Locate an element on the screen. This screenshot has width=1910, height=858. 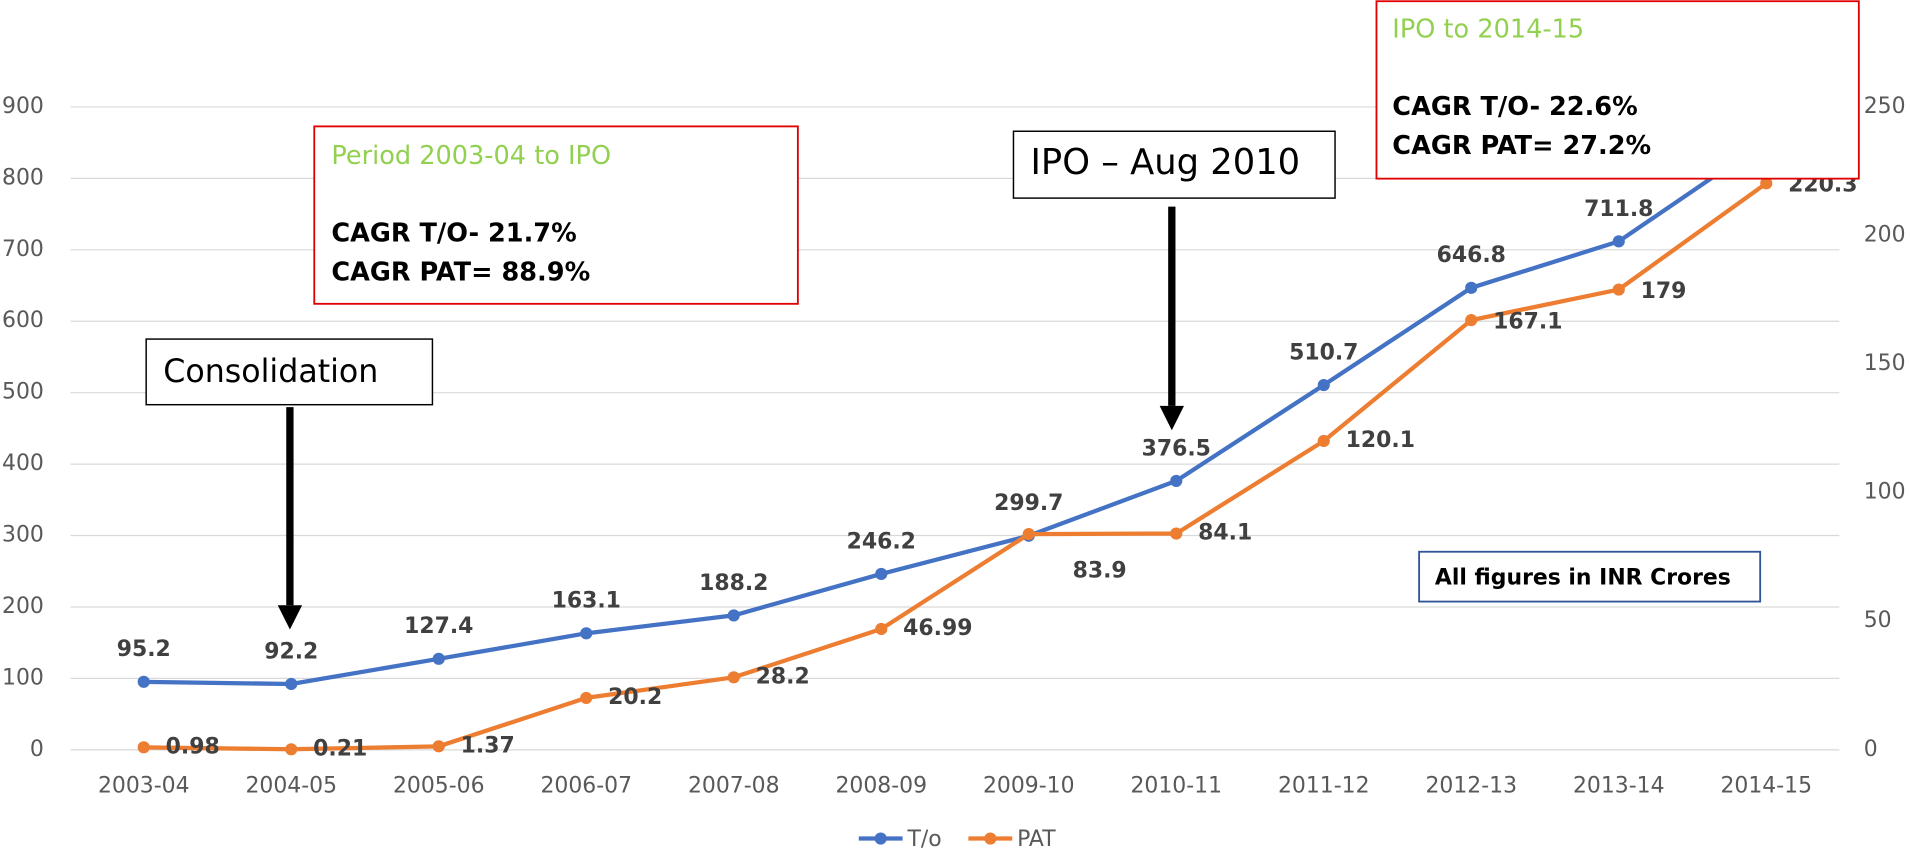
data-label: 188.2 is located at coordinates (733, 583).